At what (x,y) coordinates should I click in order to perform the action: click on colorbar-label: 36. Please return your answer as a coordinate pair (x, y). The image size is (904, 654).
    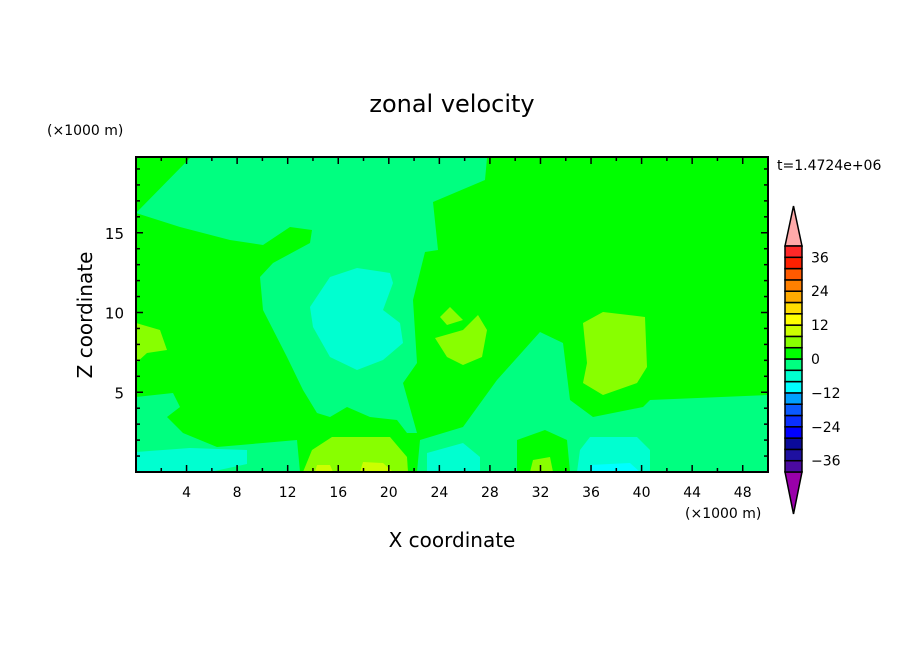
    Looking at the image, I should click on (820, 258).